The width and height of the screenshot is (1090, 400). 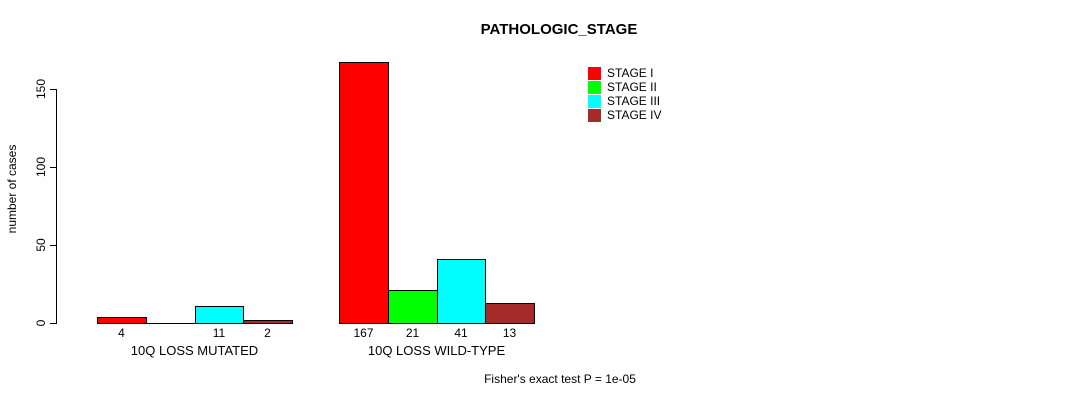 I want to click on y-axis-label: number of cases, so click(x=12, y=189).